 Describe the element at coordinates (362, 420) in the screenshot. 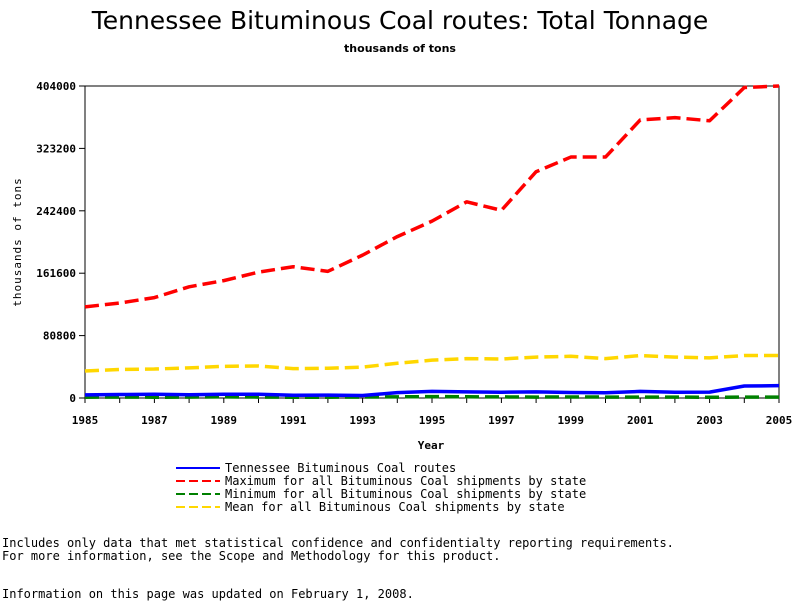

I see `x-tick-label: 1993` at that location.